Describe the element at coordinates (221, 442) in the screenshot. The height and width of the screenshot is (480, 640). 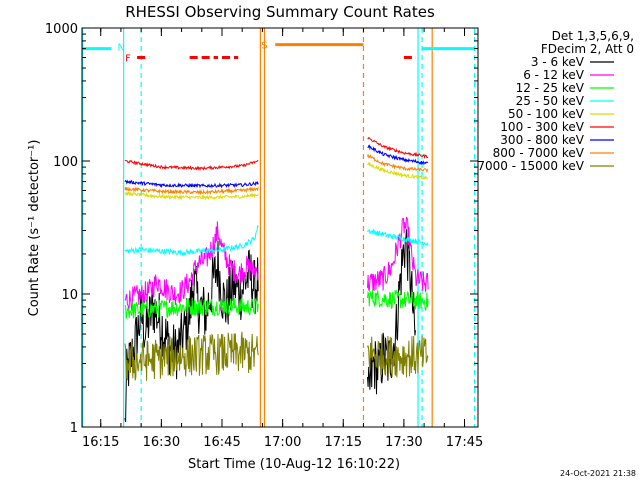
I see `x-tick-label: 16:45` at that location.